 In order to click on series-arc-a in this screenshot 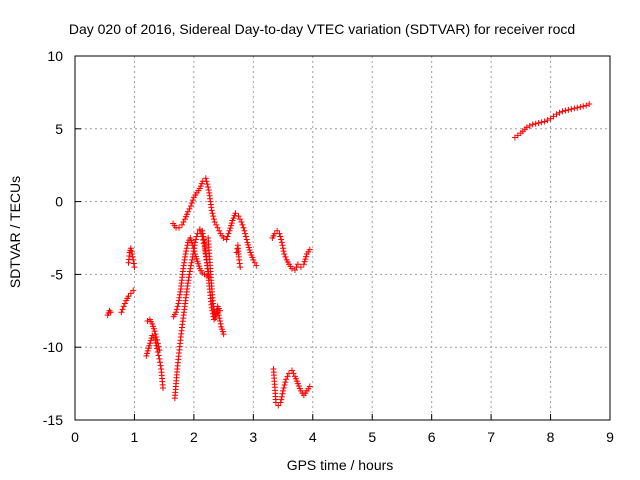, I will do `click(109, 313)`.